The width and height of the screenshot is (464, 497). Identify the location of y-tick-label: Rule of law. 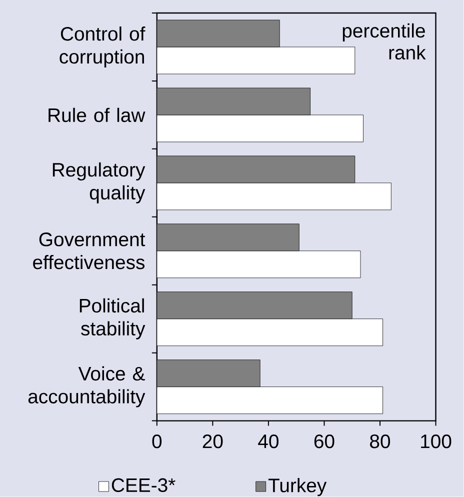
(97, 115).